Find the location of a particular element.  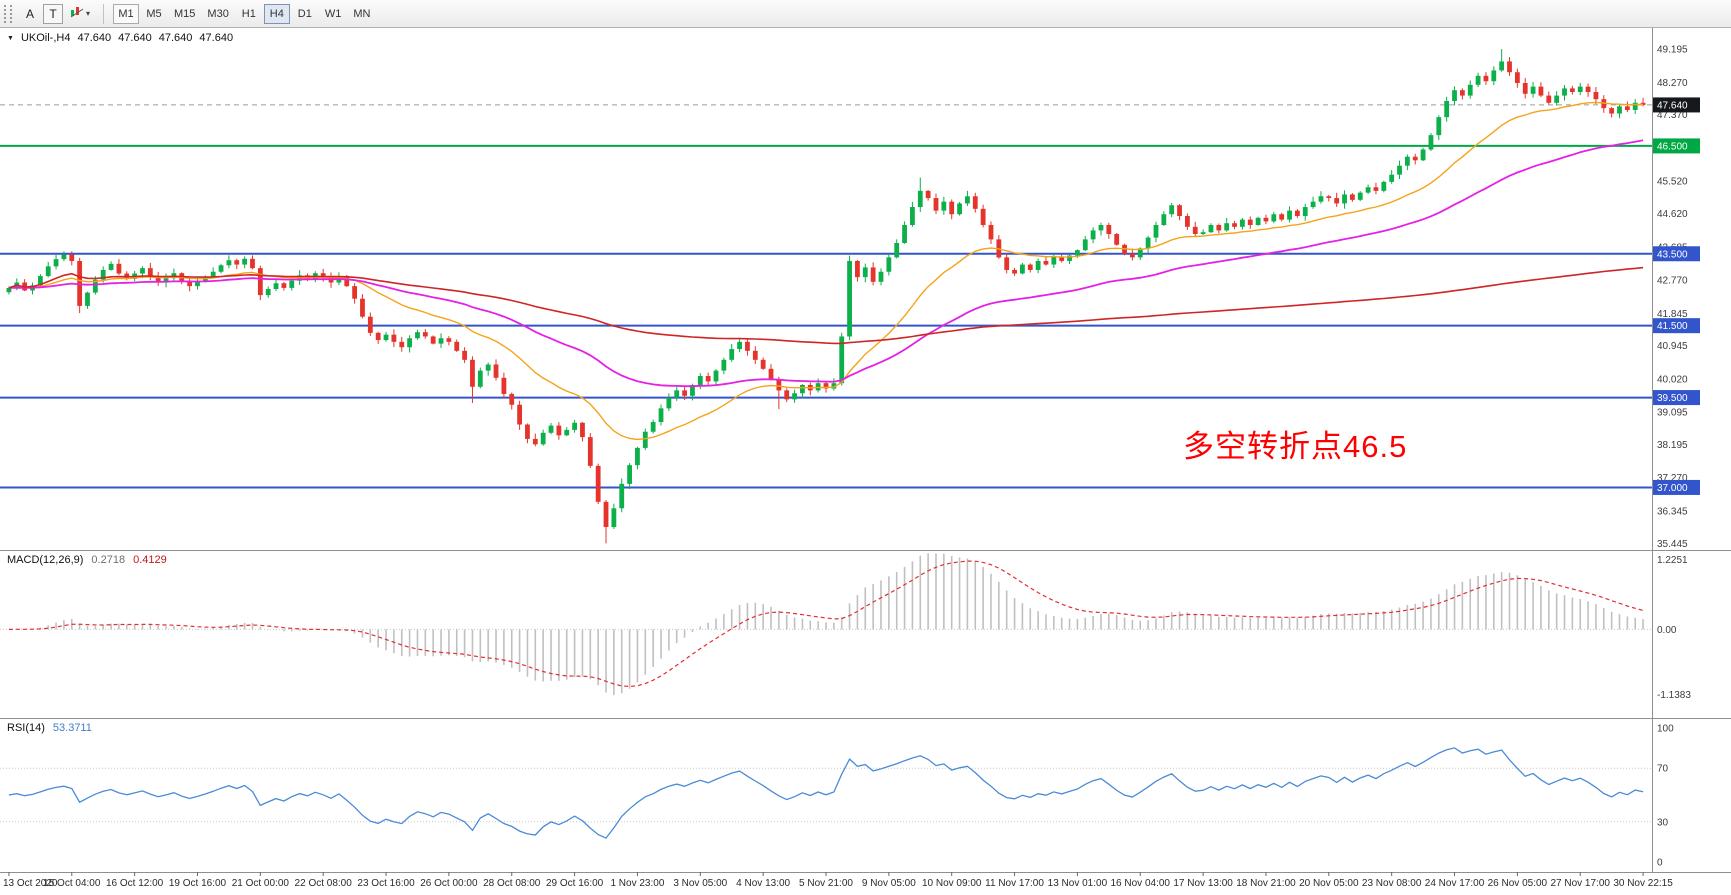

timeframe-button-d1: D1 is located at coordinates (305, 14).